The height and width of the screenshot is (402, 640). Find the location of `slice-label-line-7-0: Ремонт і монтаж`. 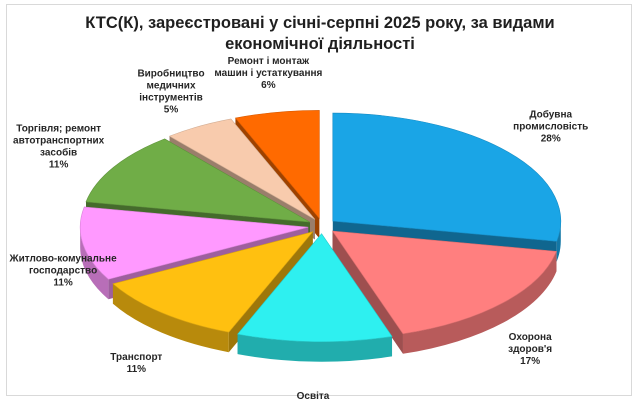

slice-label-line-7-0: Ремонт і монтаж is located at coordinates (269, 61).